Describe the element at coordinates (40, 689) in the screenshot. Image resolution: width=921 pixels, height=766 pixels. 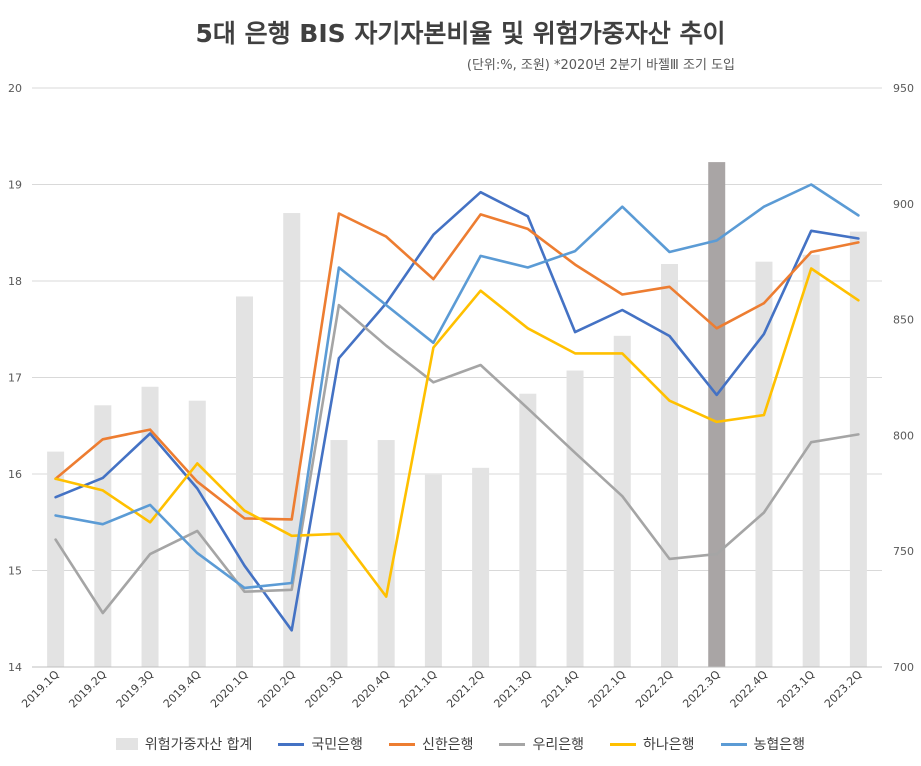
I see `x-tick-label: 2019.1Q` at that location.